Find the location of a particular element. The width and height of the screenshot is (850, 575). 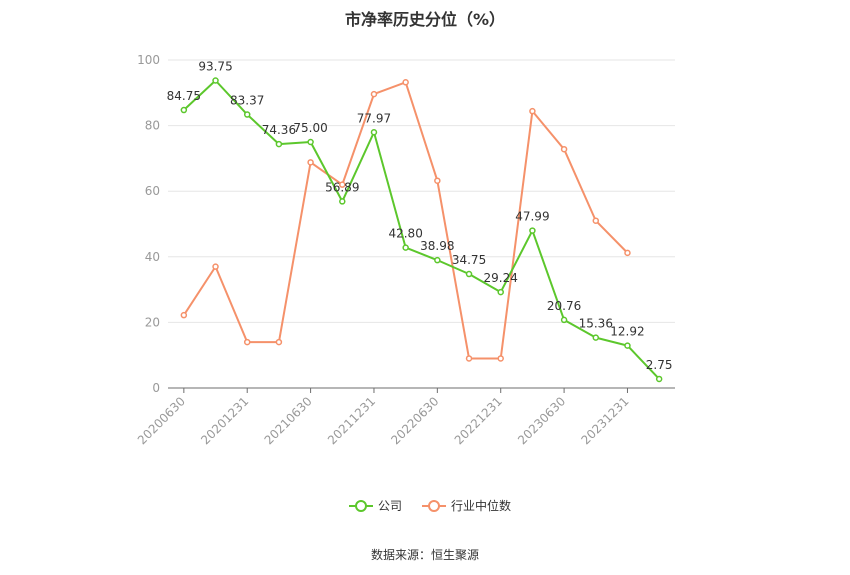

y-tick-label: 0 is located at coordinates (156, 388).